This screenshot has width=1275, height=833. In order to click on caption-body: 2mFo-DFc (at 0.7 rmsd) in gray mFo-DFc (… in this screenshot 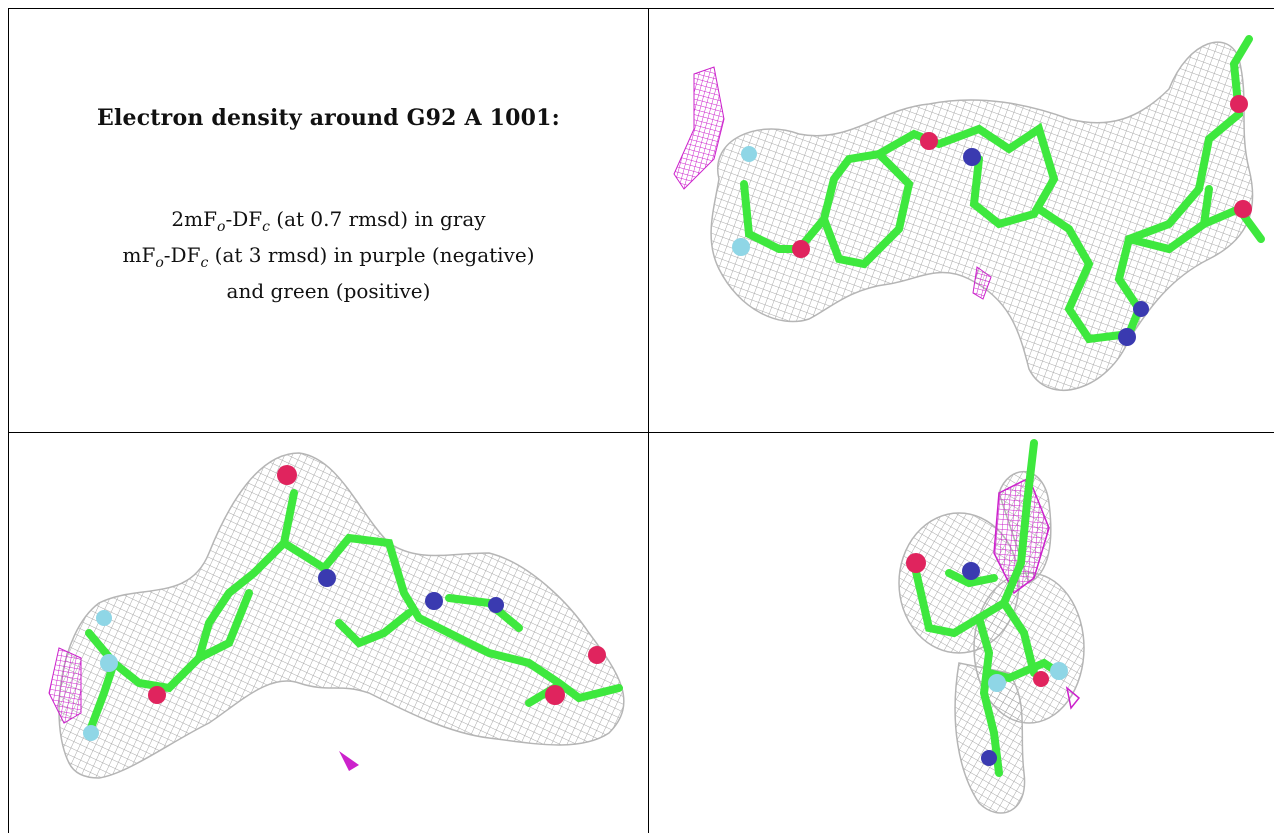, I will do `click(328, 255)`.